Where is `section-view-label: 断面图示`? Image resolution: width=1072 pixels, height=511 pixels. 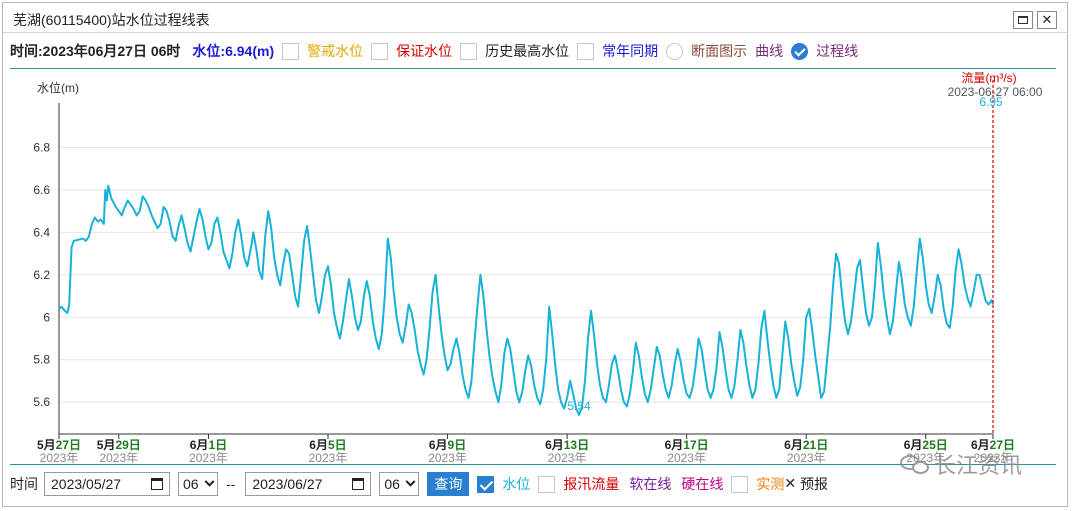
section-view-label: 断面图示 is located at coordinates (719, 51).